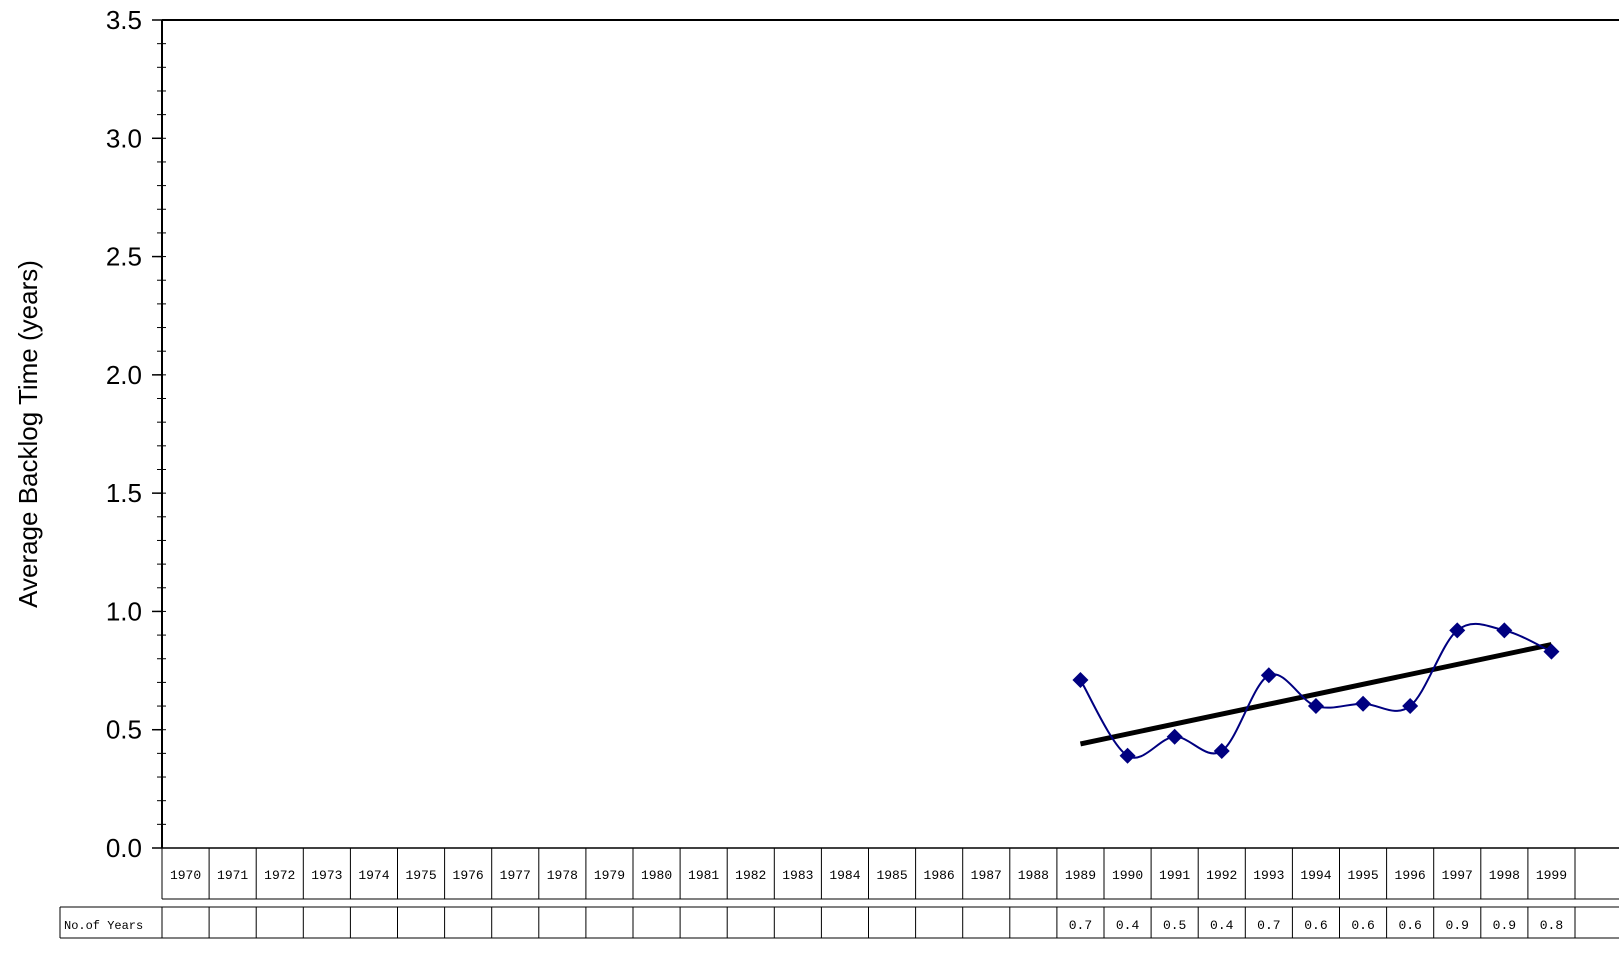 The height and width of the screenshot is (969, 1619). What do you see at coordinates (562, 875) in the screenshot?
I see `x-category-label: 1978` at bounding box center [562, 875].